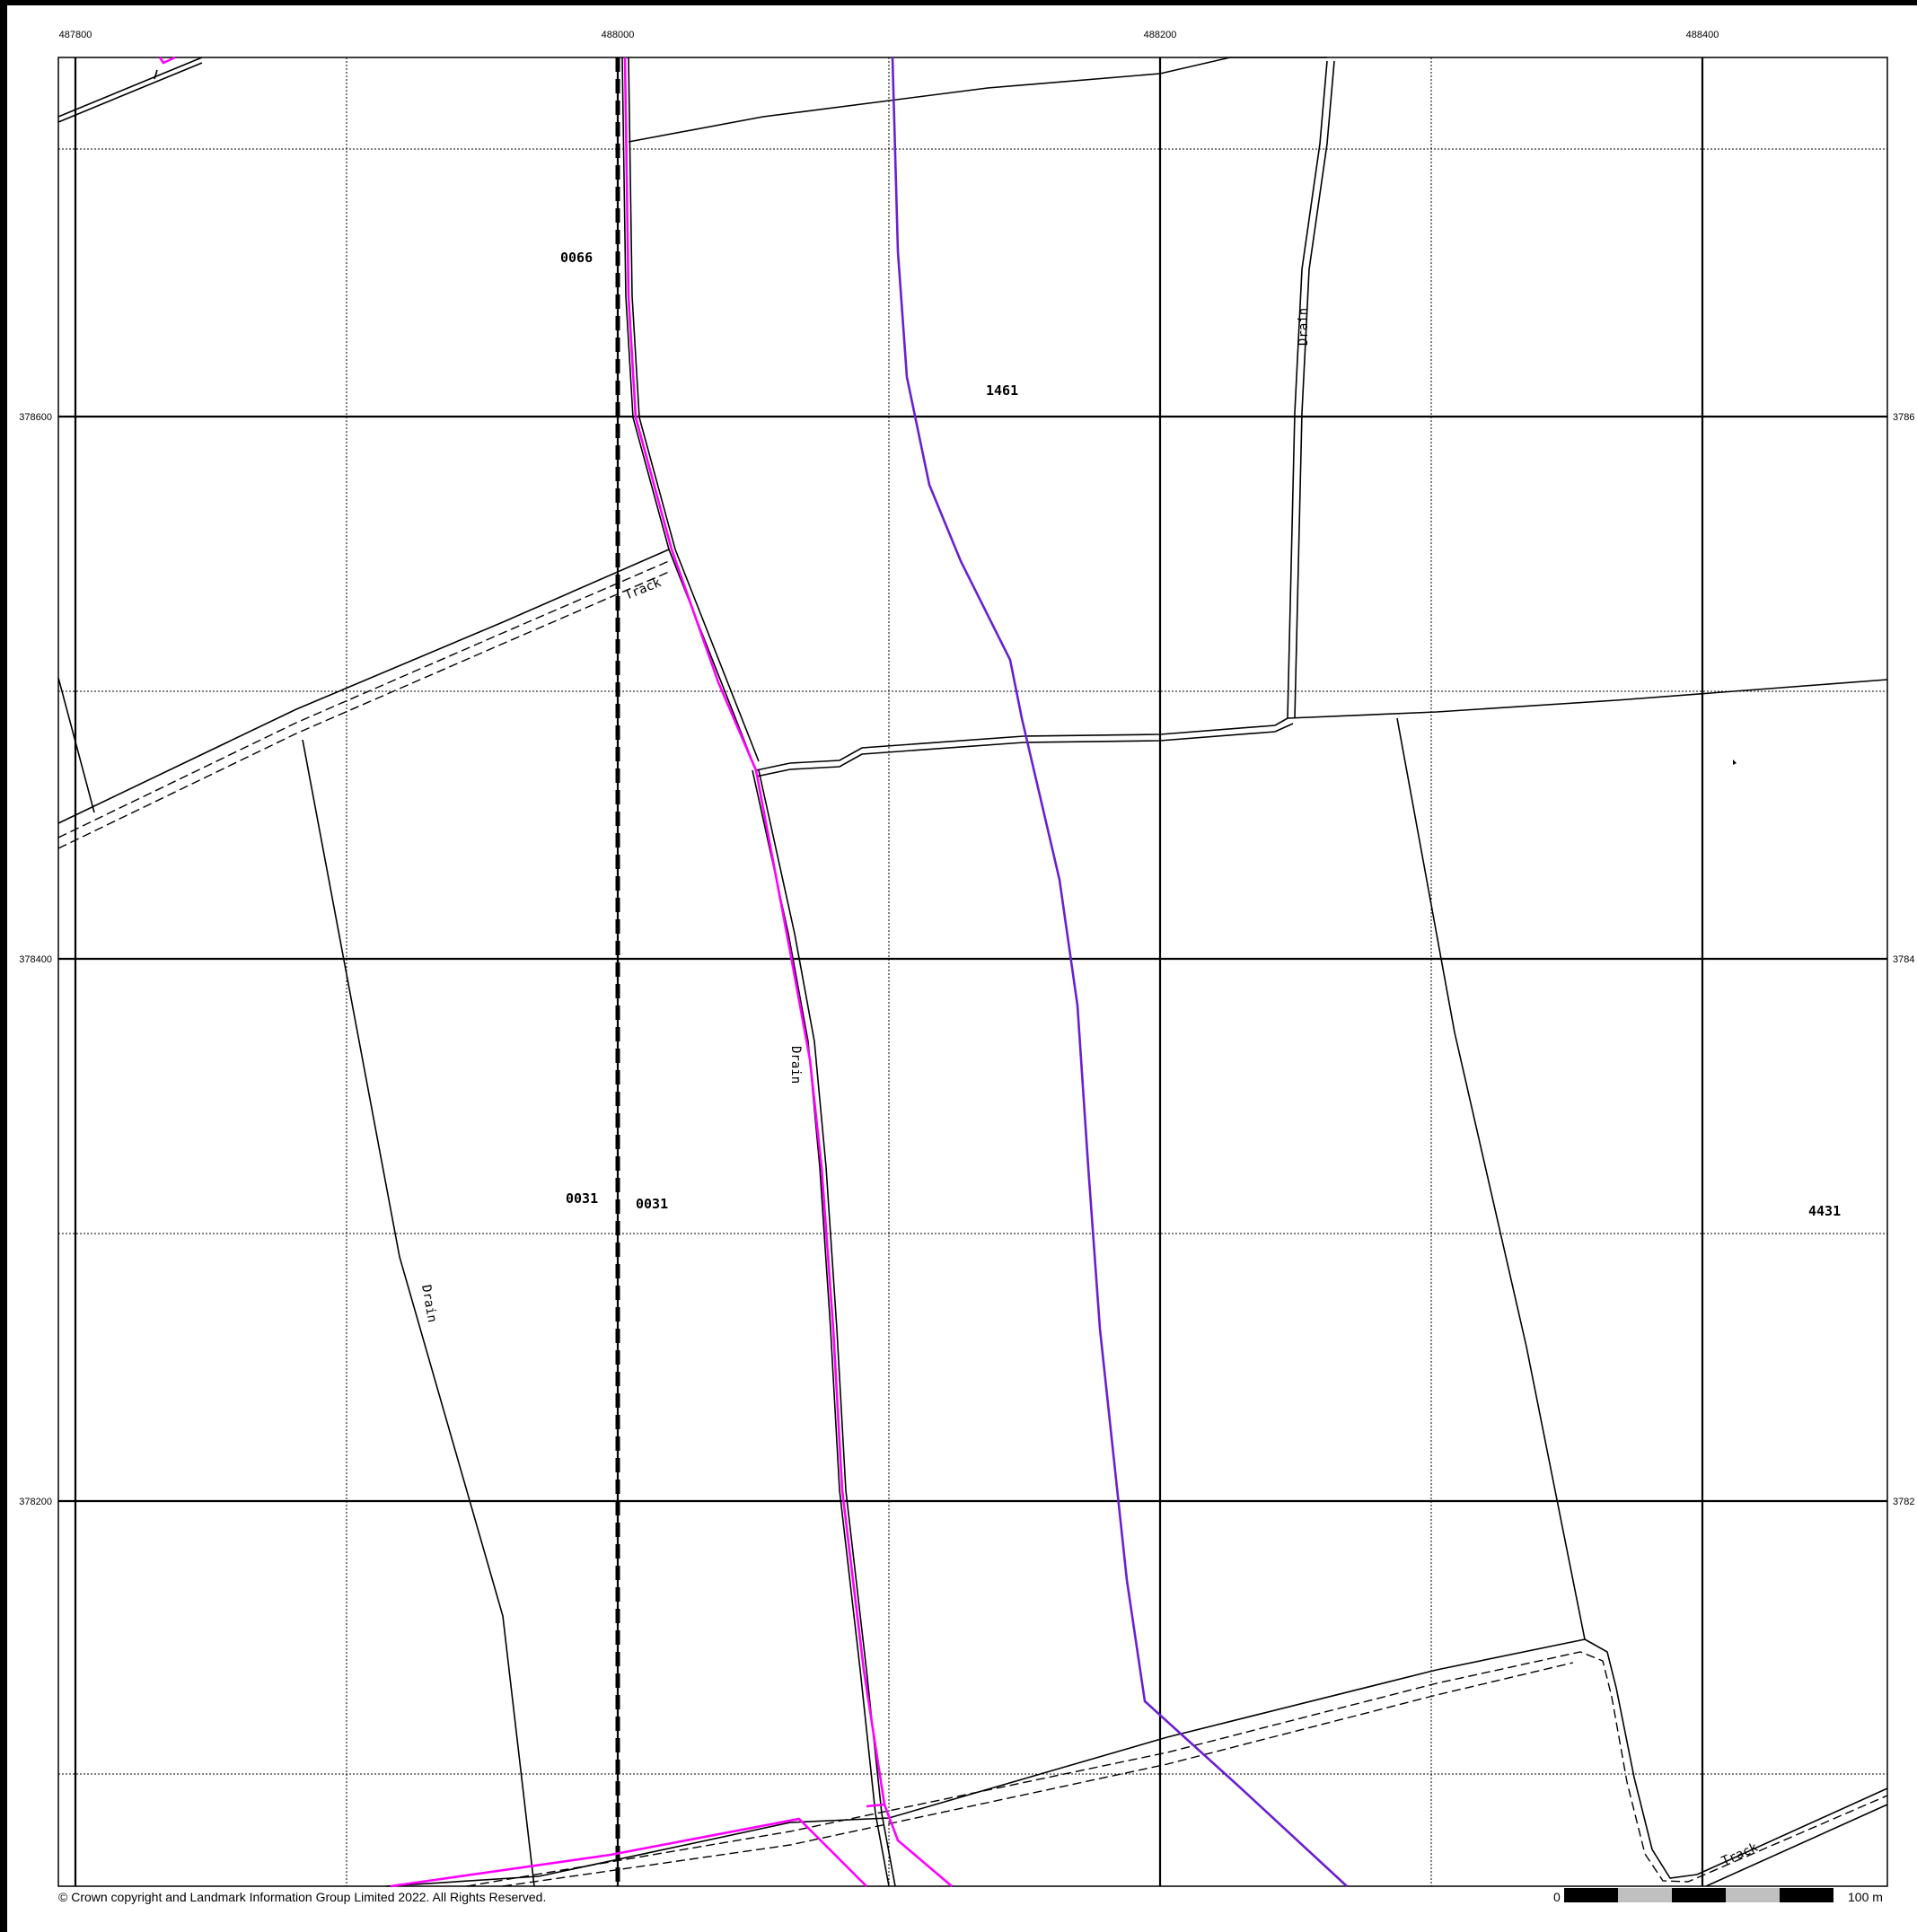 This screenshot has height=1932, width=1917. I want to click on easting-label-488200: 488200, so click(1160, 35).